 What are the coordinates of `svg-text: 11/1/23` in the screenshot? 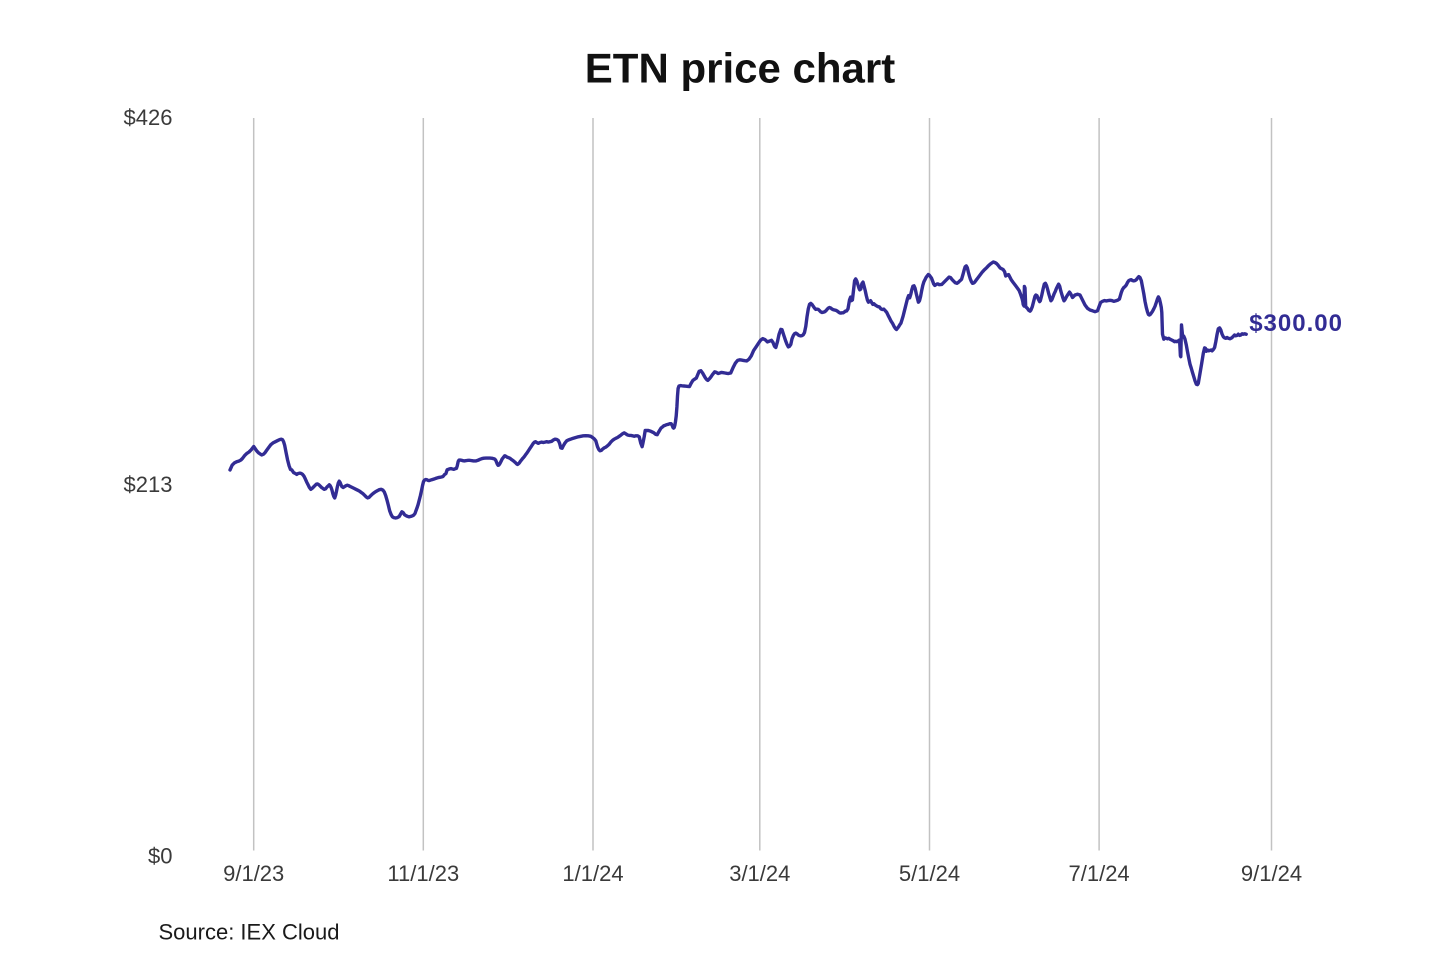 It's located at (423, 873).